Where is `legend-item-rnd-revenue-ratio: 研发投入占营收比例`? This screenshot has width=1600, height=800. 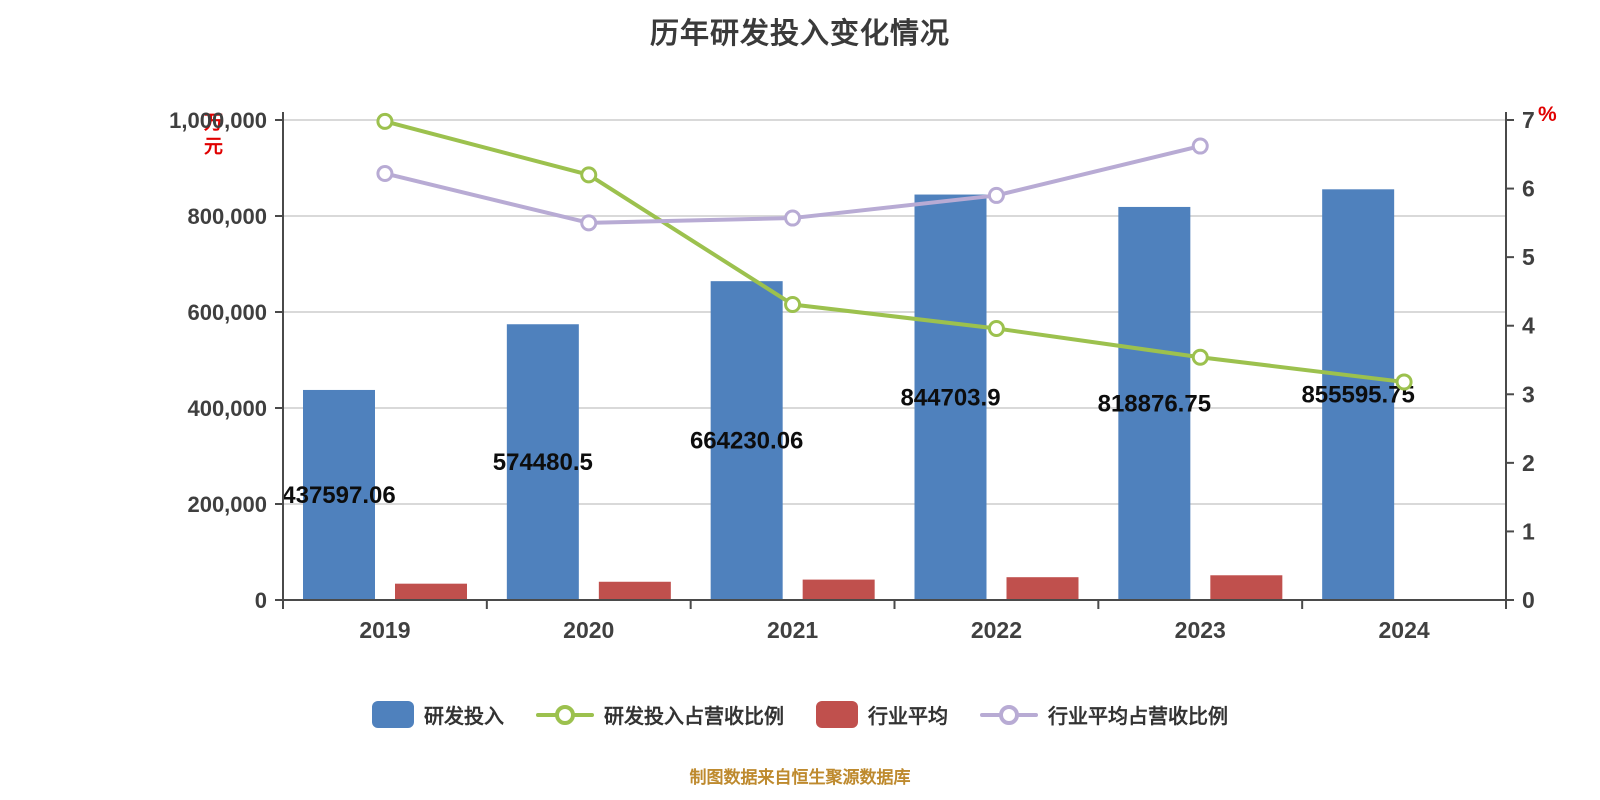 legend-item-rnd-revenue-ratio: 研发投入占营收比例 is located at coordinates (660, 714).